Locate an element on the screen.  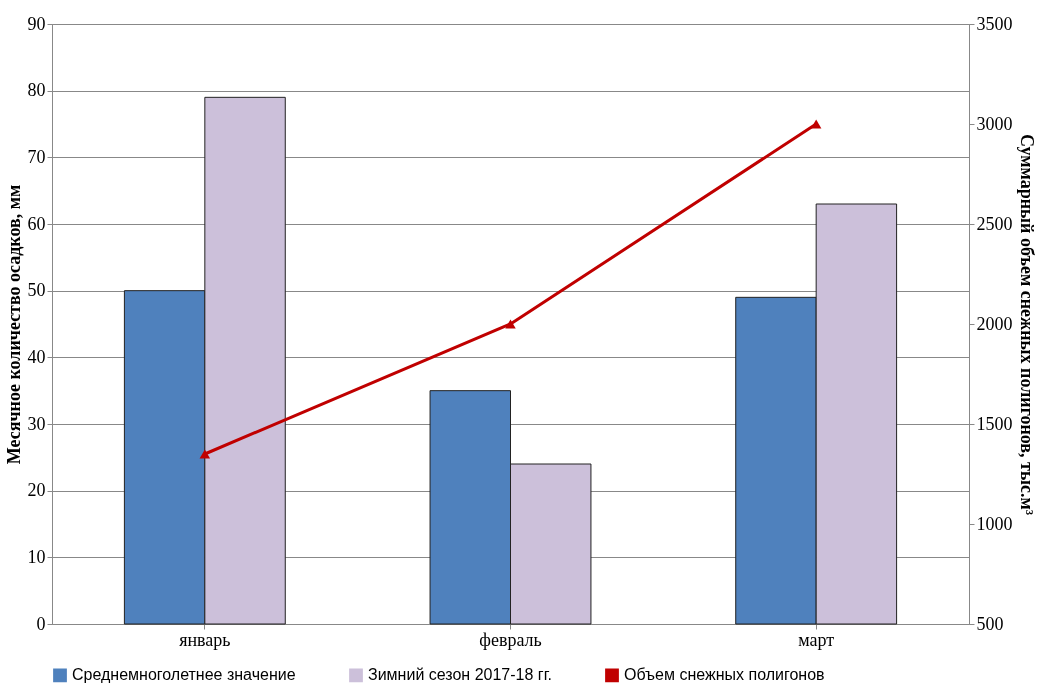
y2-tick-label: 1000 is located at coordinates (994, 523).